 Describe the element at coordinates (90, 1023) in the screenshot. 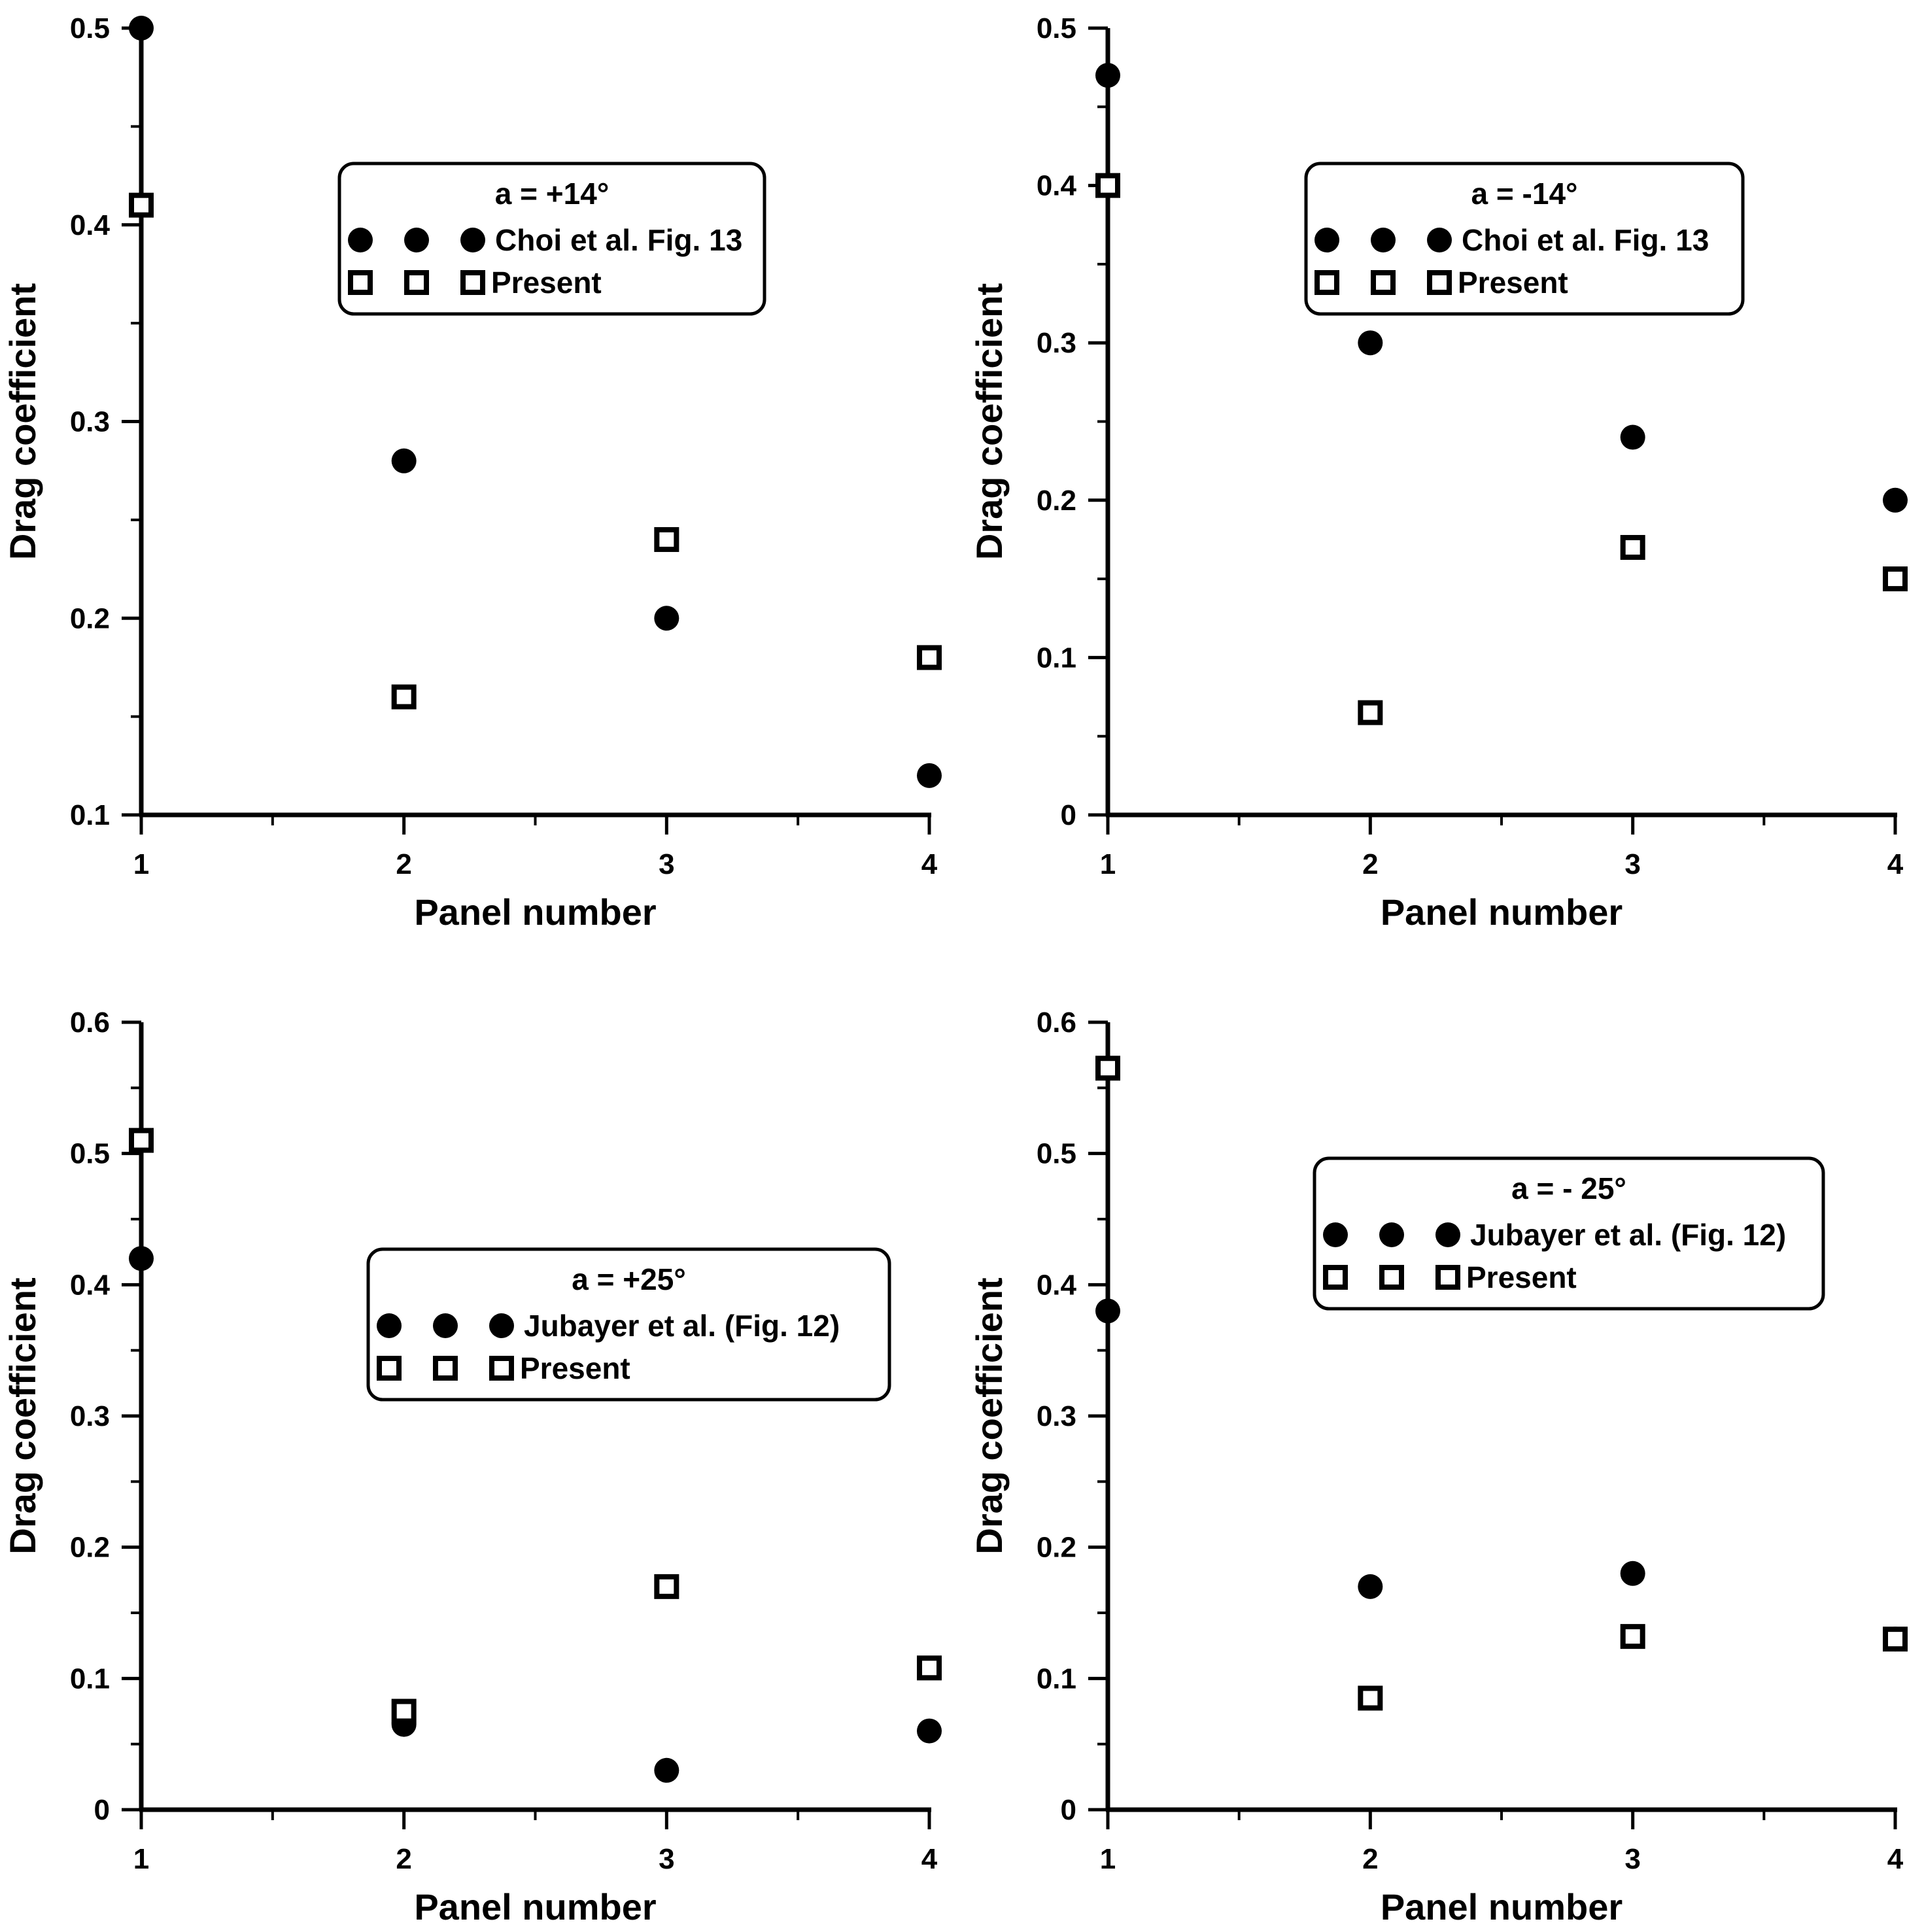

I see `y-tick-label: 0.6` at that location.